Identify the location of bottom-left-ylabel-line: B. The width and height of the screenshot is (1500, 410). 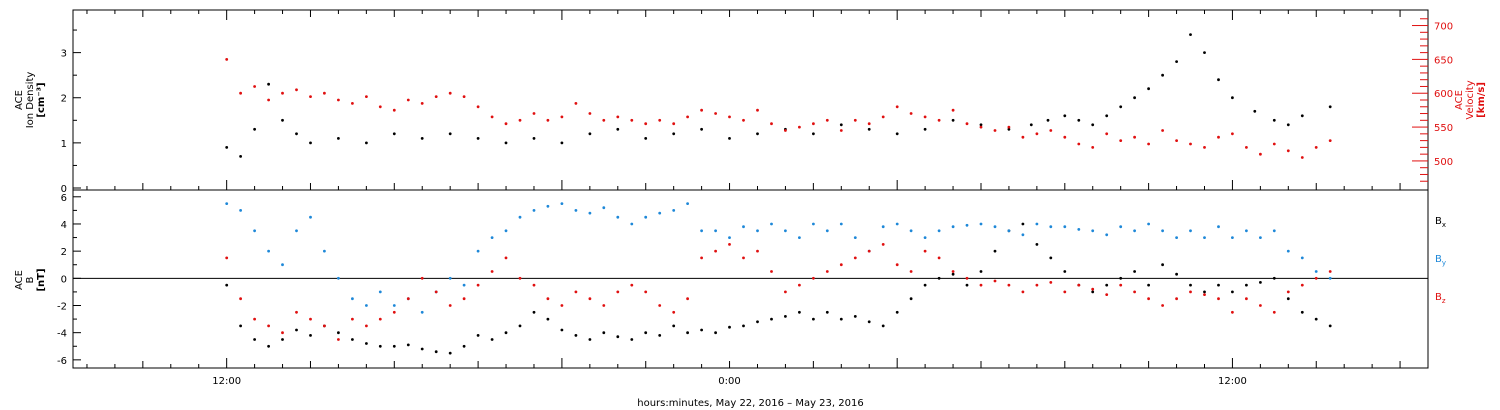
(30, 279).